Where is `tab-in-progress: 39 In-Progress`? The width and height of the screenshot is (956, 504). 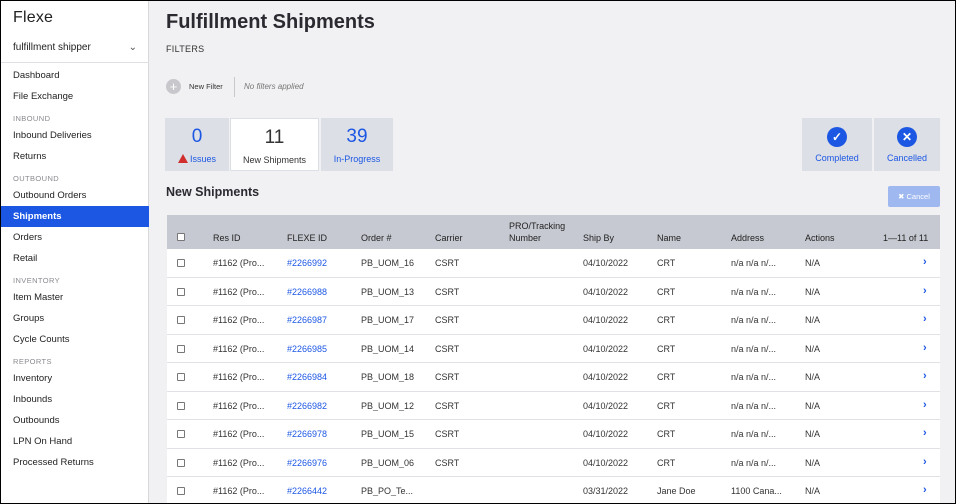 tab-in-progress: 39 In-Progress is located at coordinates (357, 144).